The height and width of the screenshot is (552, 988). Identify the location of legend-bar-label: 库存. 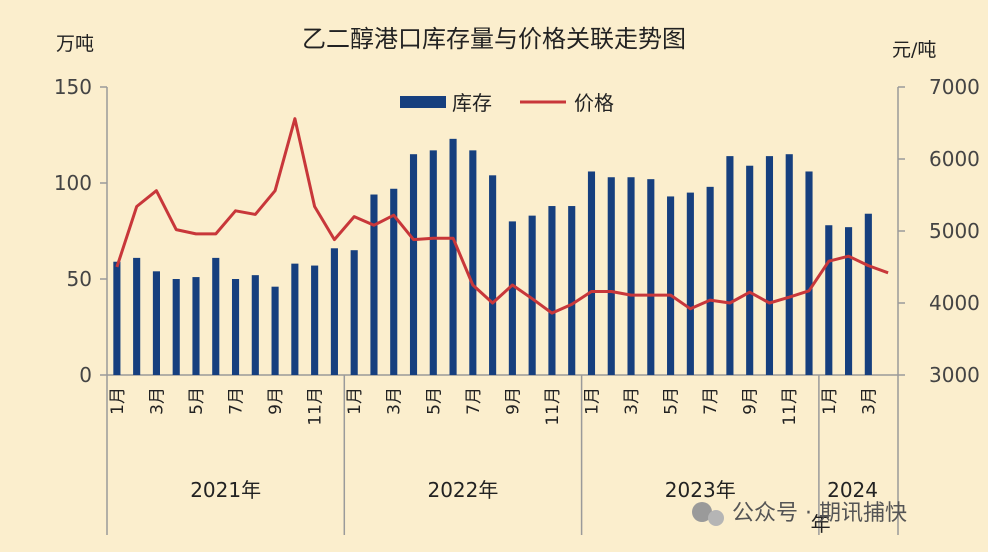
(472, 103).